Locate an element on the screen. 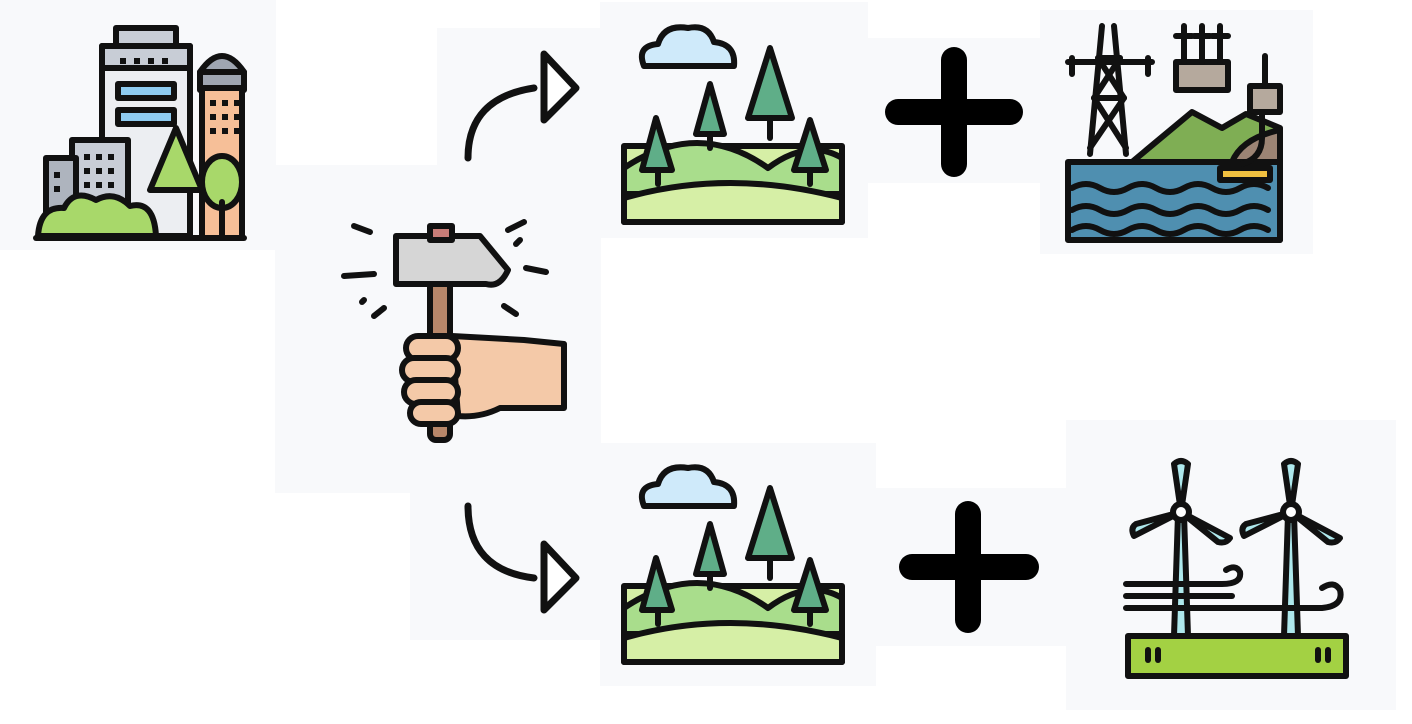 The width and height of the screenshot is (1412, 724). wind-turbines-icon is located at coordinates (1237, 569).